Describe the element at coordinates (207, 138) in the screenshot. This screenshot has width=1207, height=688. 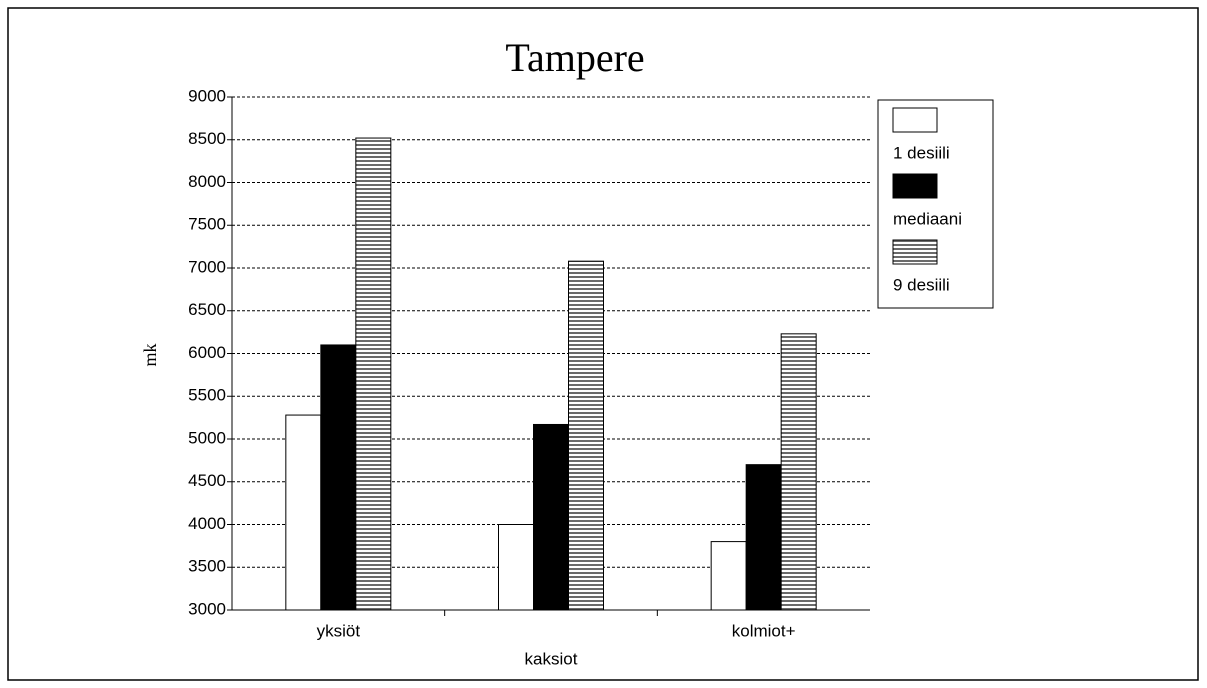
I see `y-tick-label: 8500` at that location.